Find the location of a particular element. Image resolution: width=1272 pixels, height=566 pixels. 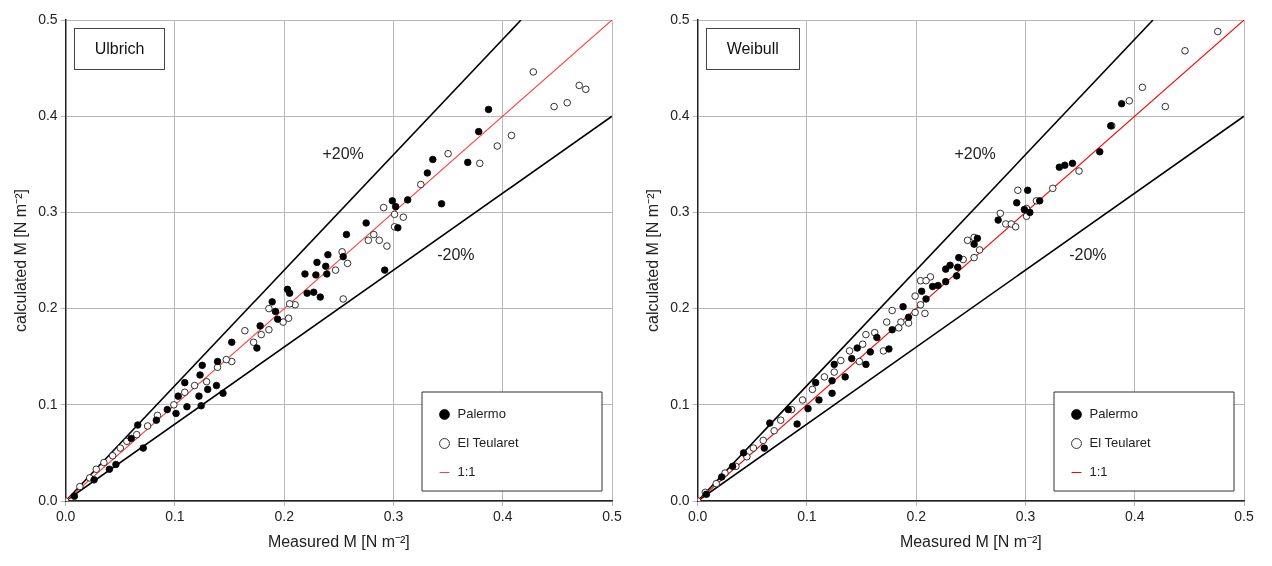

text: Ulbrich is located at coordinates (119, 49).